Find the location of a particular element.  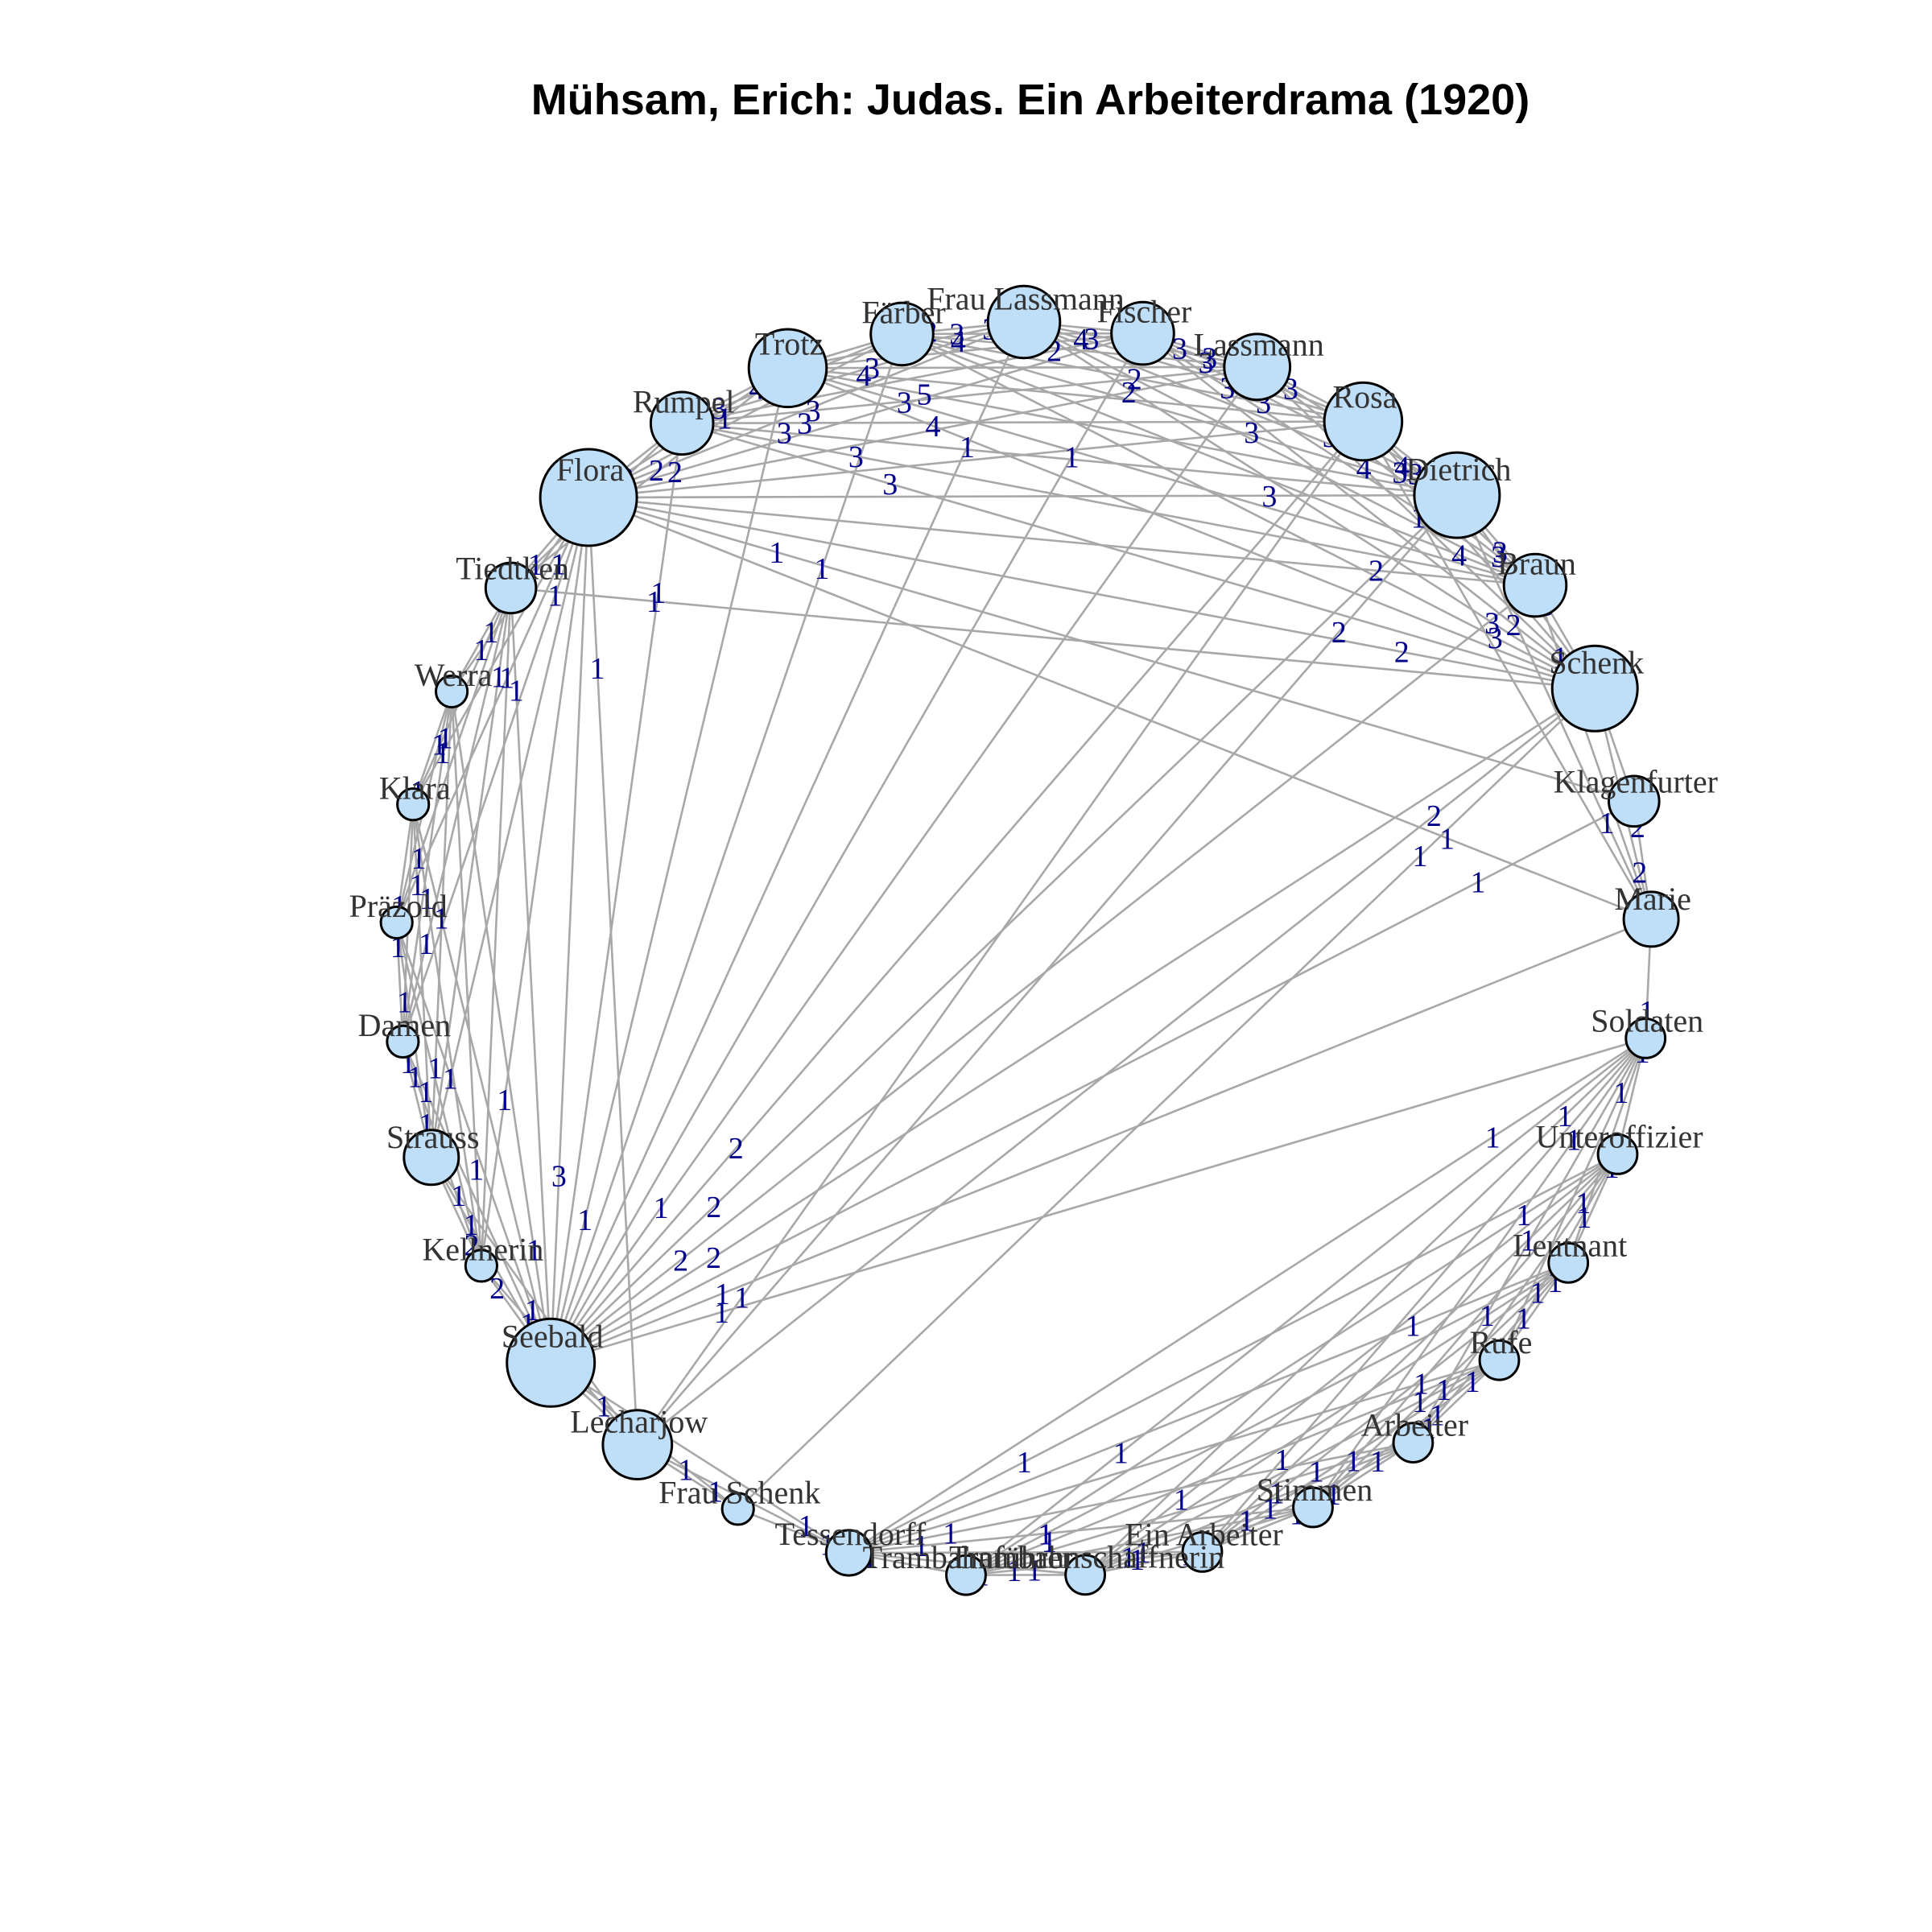

node-rumpel is located at coordinates (682, 423).